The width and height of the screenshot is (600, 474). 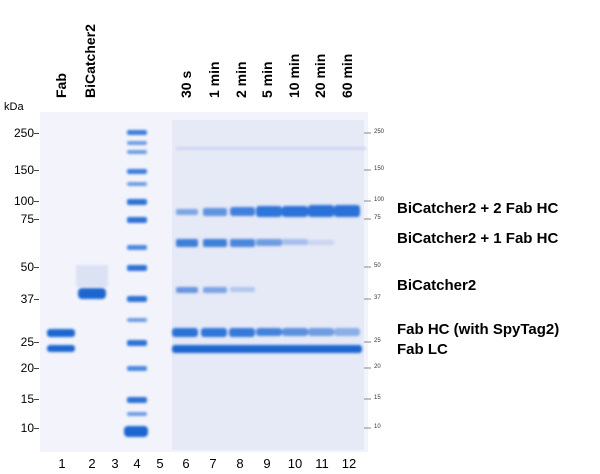 I want to click on time-course-bands, so click(x=269, y=250).